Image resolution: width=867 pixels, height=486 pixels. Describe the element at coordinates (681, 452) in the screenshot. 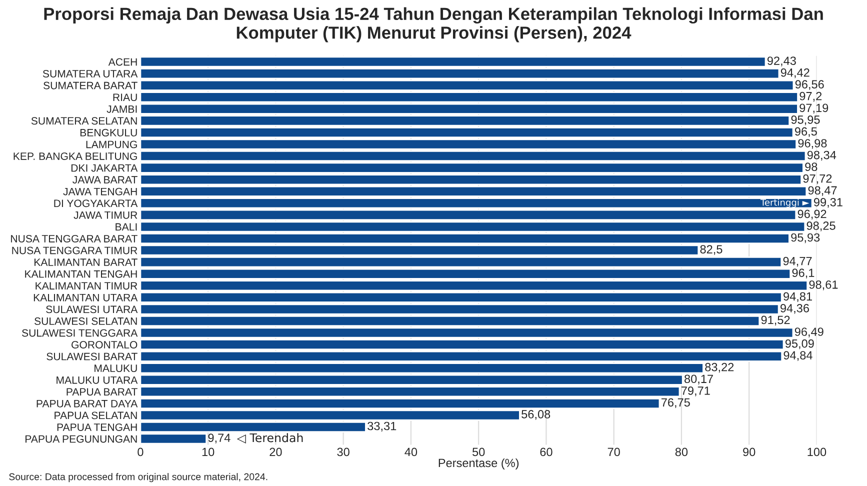

I see `x-tick-label: 80` at that location.